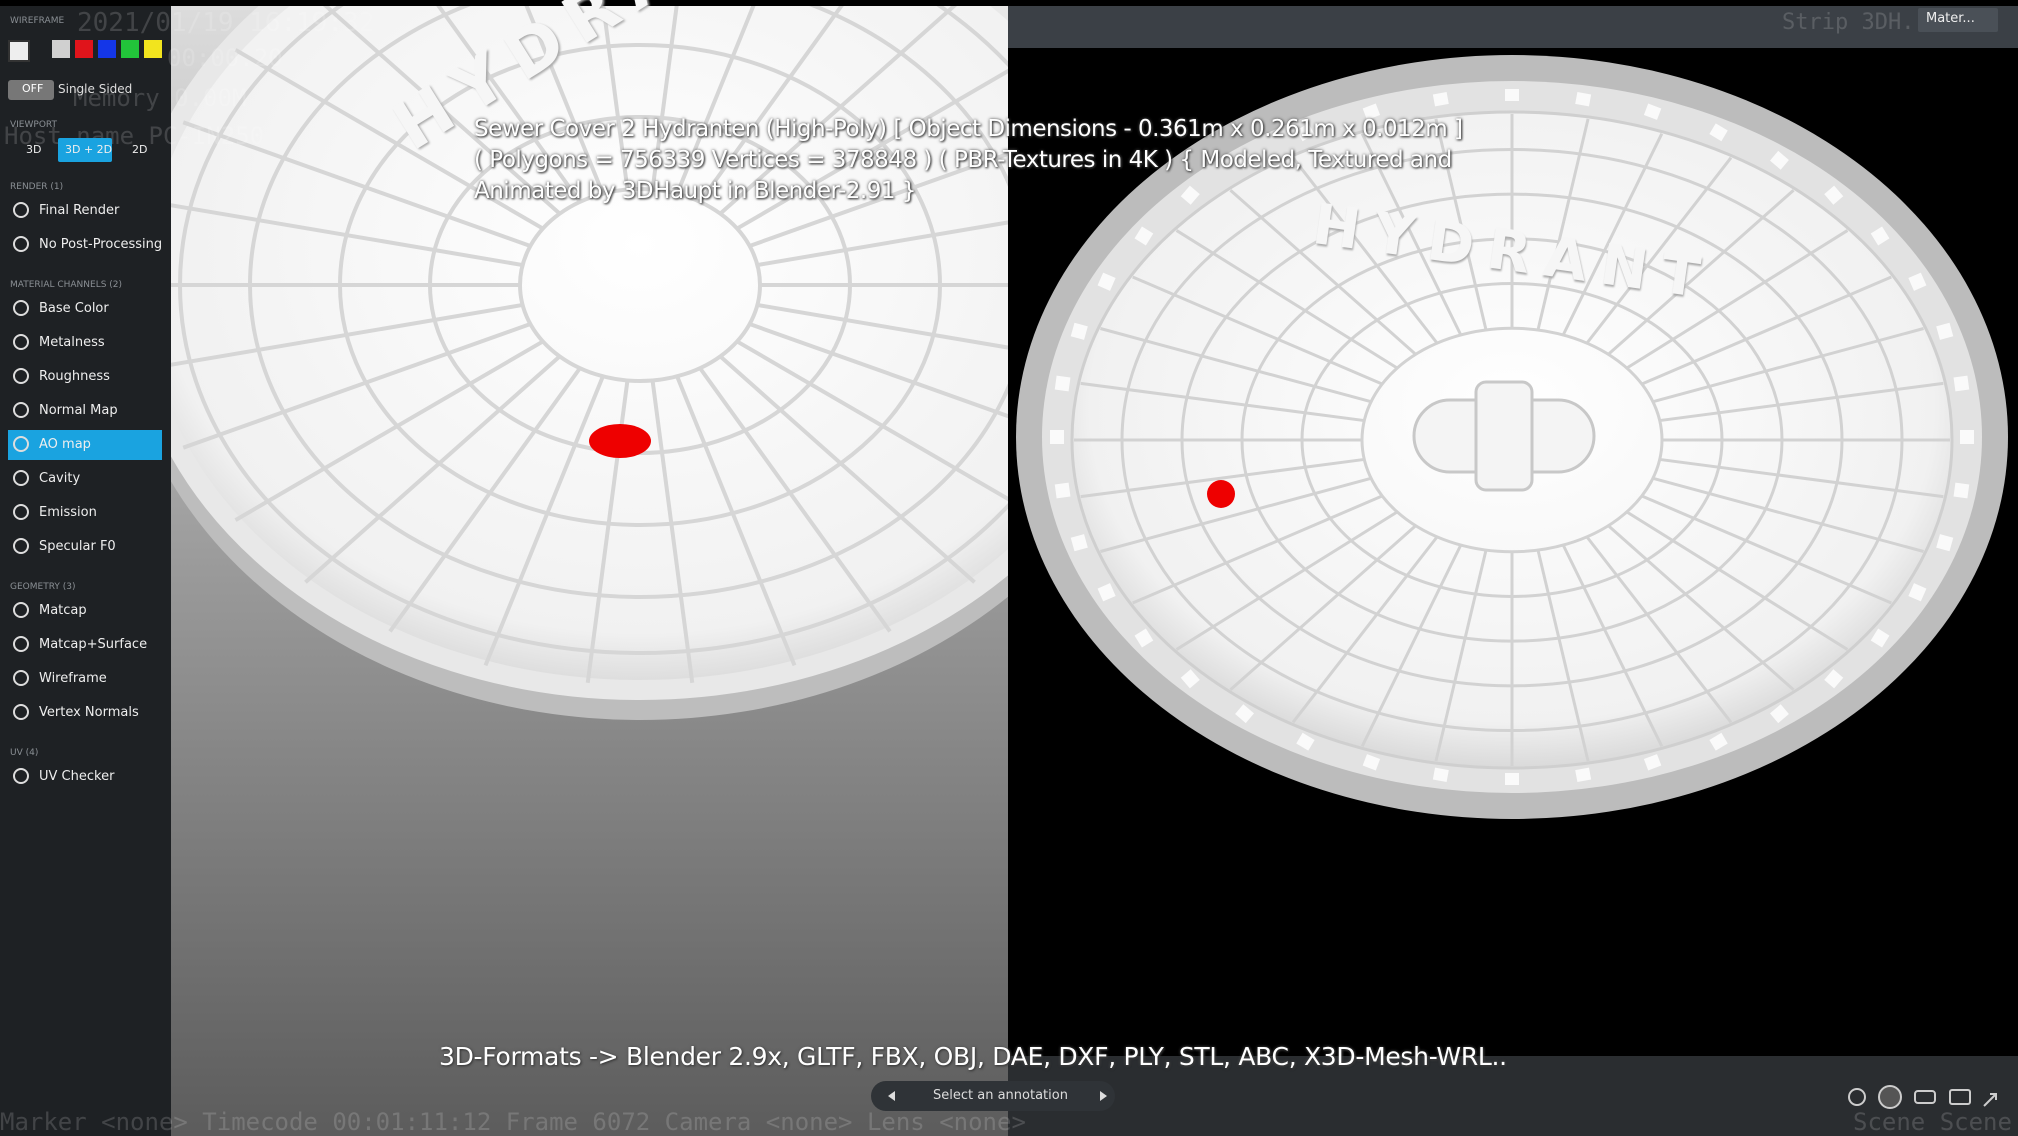 This screenshot has width=2018, height=1136. Describe the element at coordinates (85, 571) in the screenshot. I see `sidebar-bg` at that location.